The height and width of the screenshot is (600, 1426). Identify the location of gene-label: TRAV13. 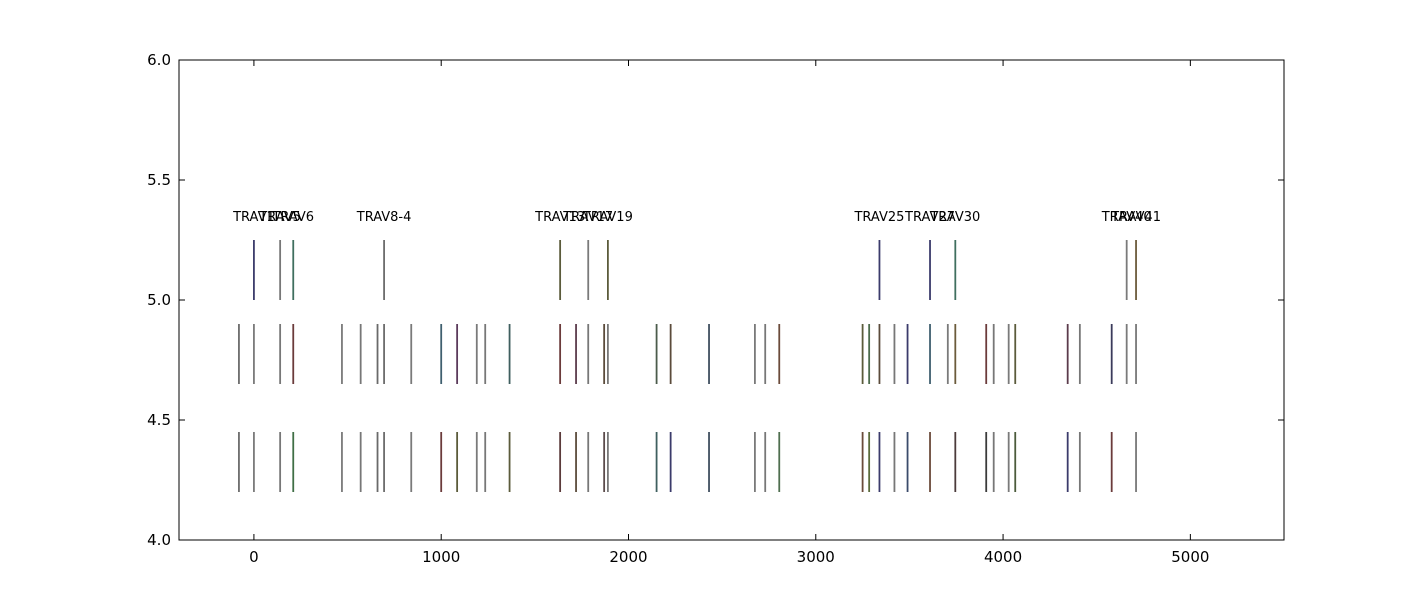
(559, 217).